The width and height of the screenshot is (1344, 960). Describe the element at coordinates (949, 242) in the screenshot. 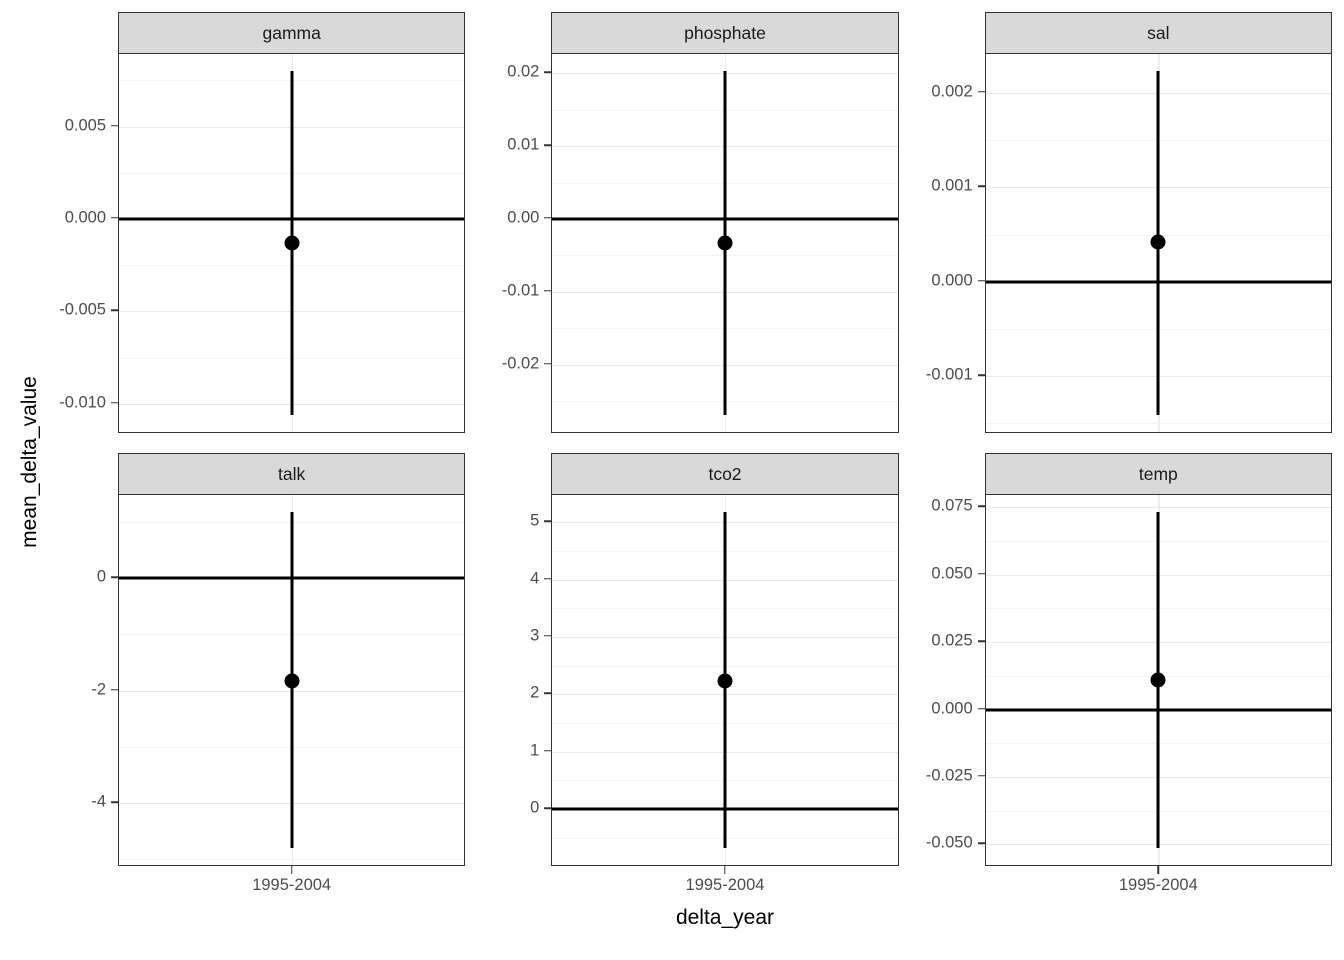

I see `y-axis: 0.002 0.001 0.000 -0.001` at that location.